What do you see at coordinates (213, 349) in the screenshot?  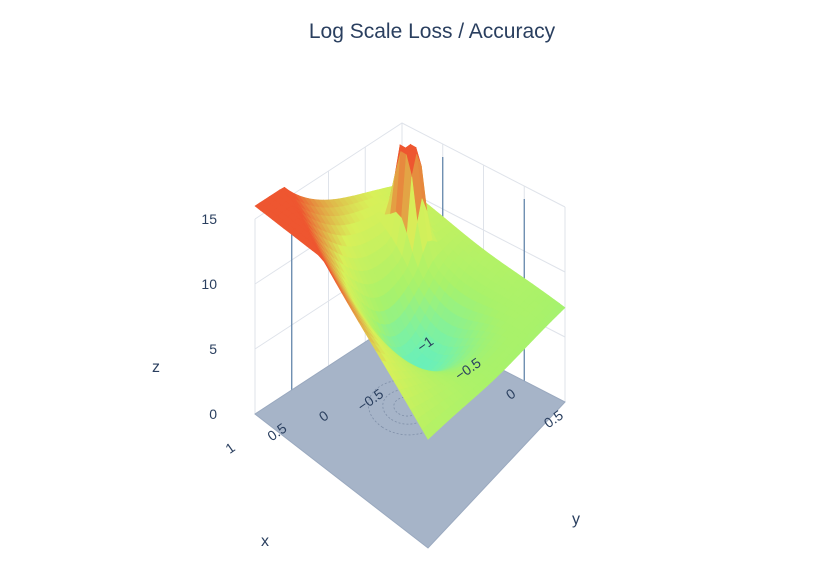 I see `z-tick-label: 5` at bounding box center [213, 349].